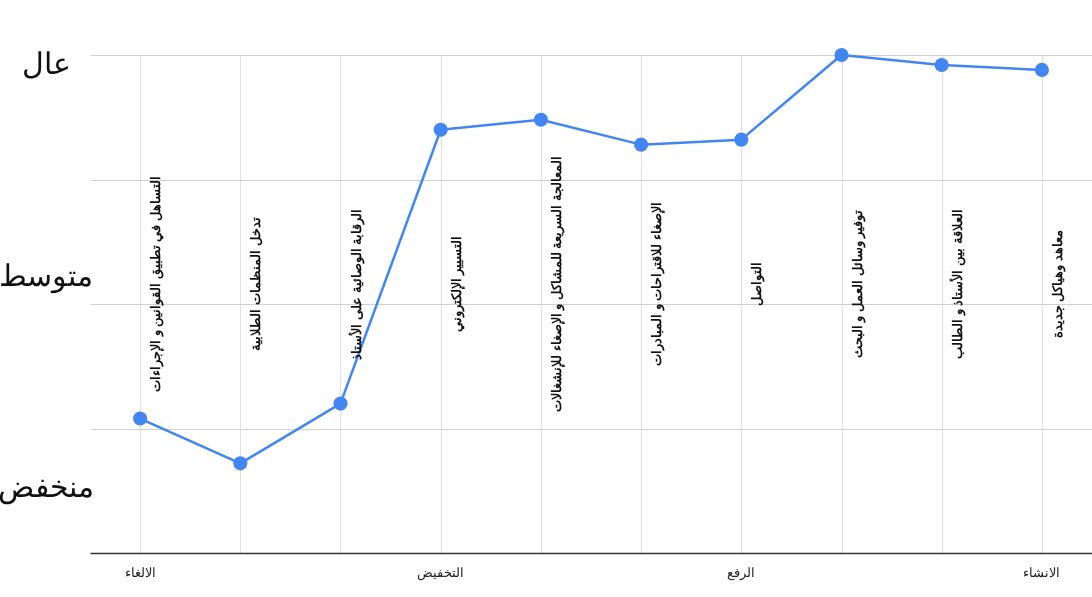 The image size is (1092, 597). What do you see at coordinates (1057, 284) in the screenshot?
I see `x-tick-label: معاهد وهياكل جديدة` at bounding box center [1057, 284].